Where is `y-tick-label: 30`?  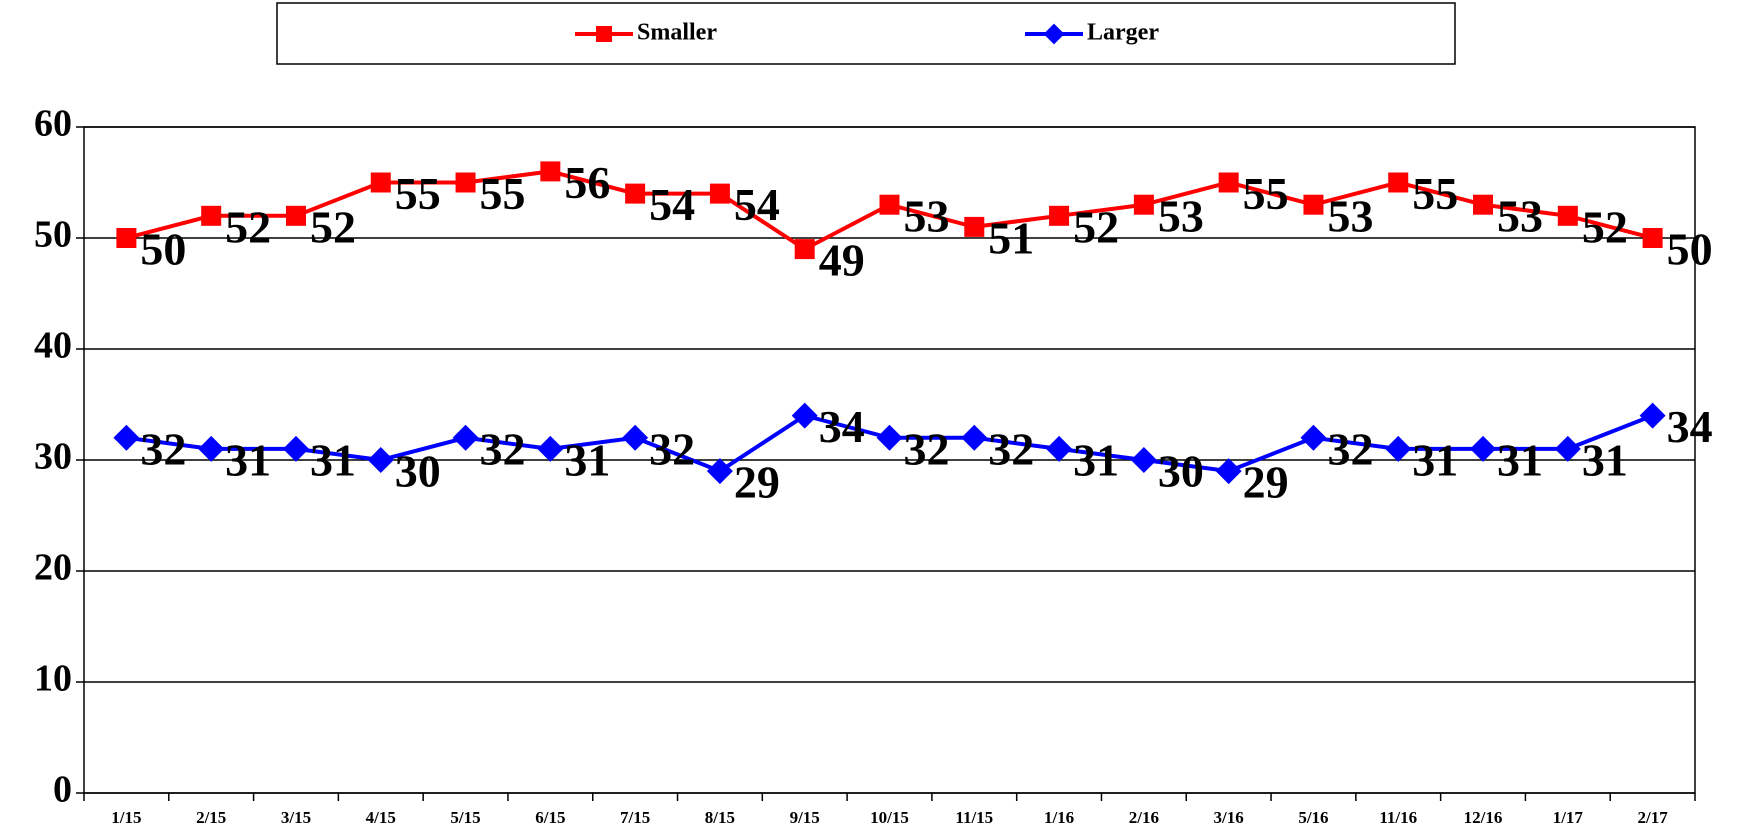 y-tick-label: 30 is located at coordinates (53, 457).